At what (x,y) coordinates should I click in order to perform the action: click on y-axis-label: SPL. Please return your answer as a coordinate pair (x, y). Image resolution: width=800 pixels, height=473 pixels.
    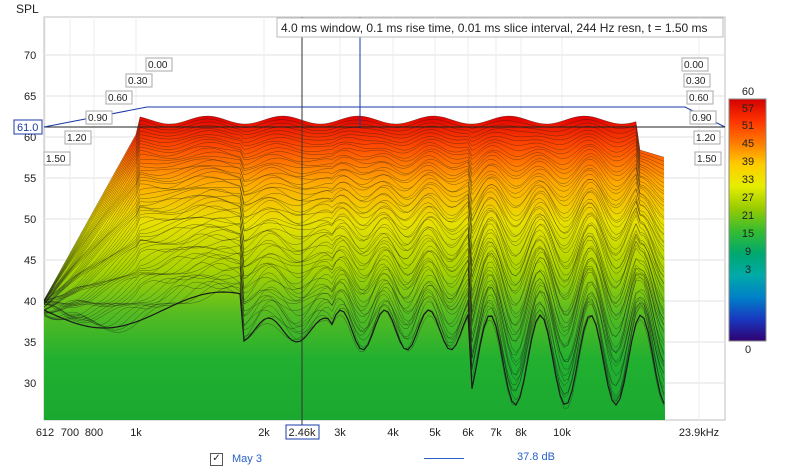
    Looking at the image, I should click on (27, 9).